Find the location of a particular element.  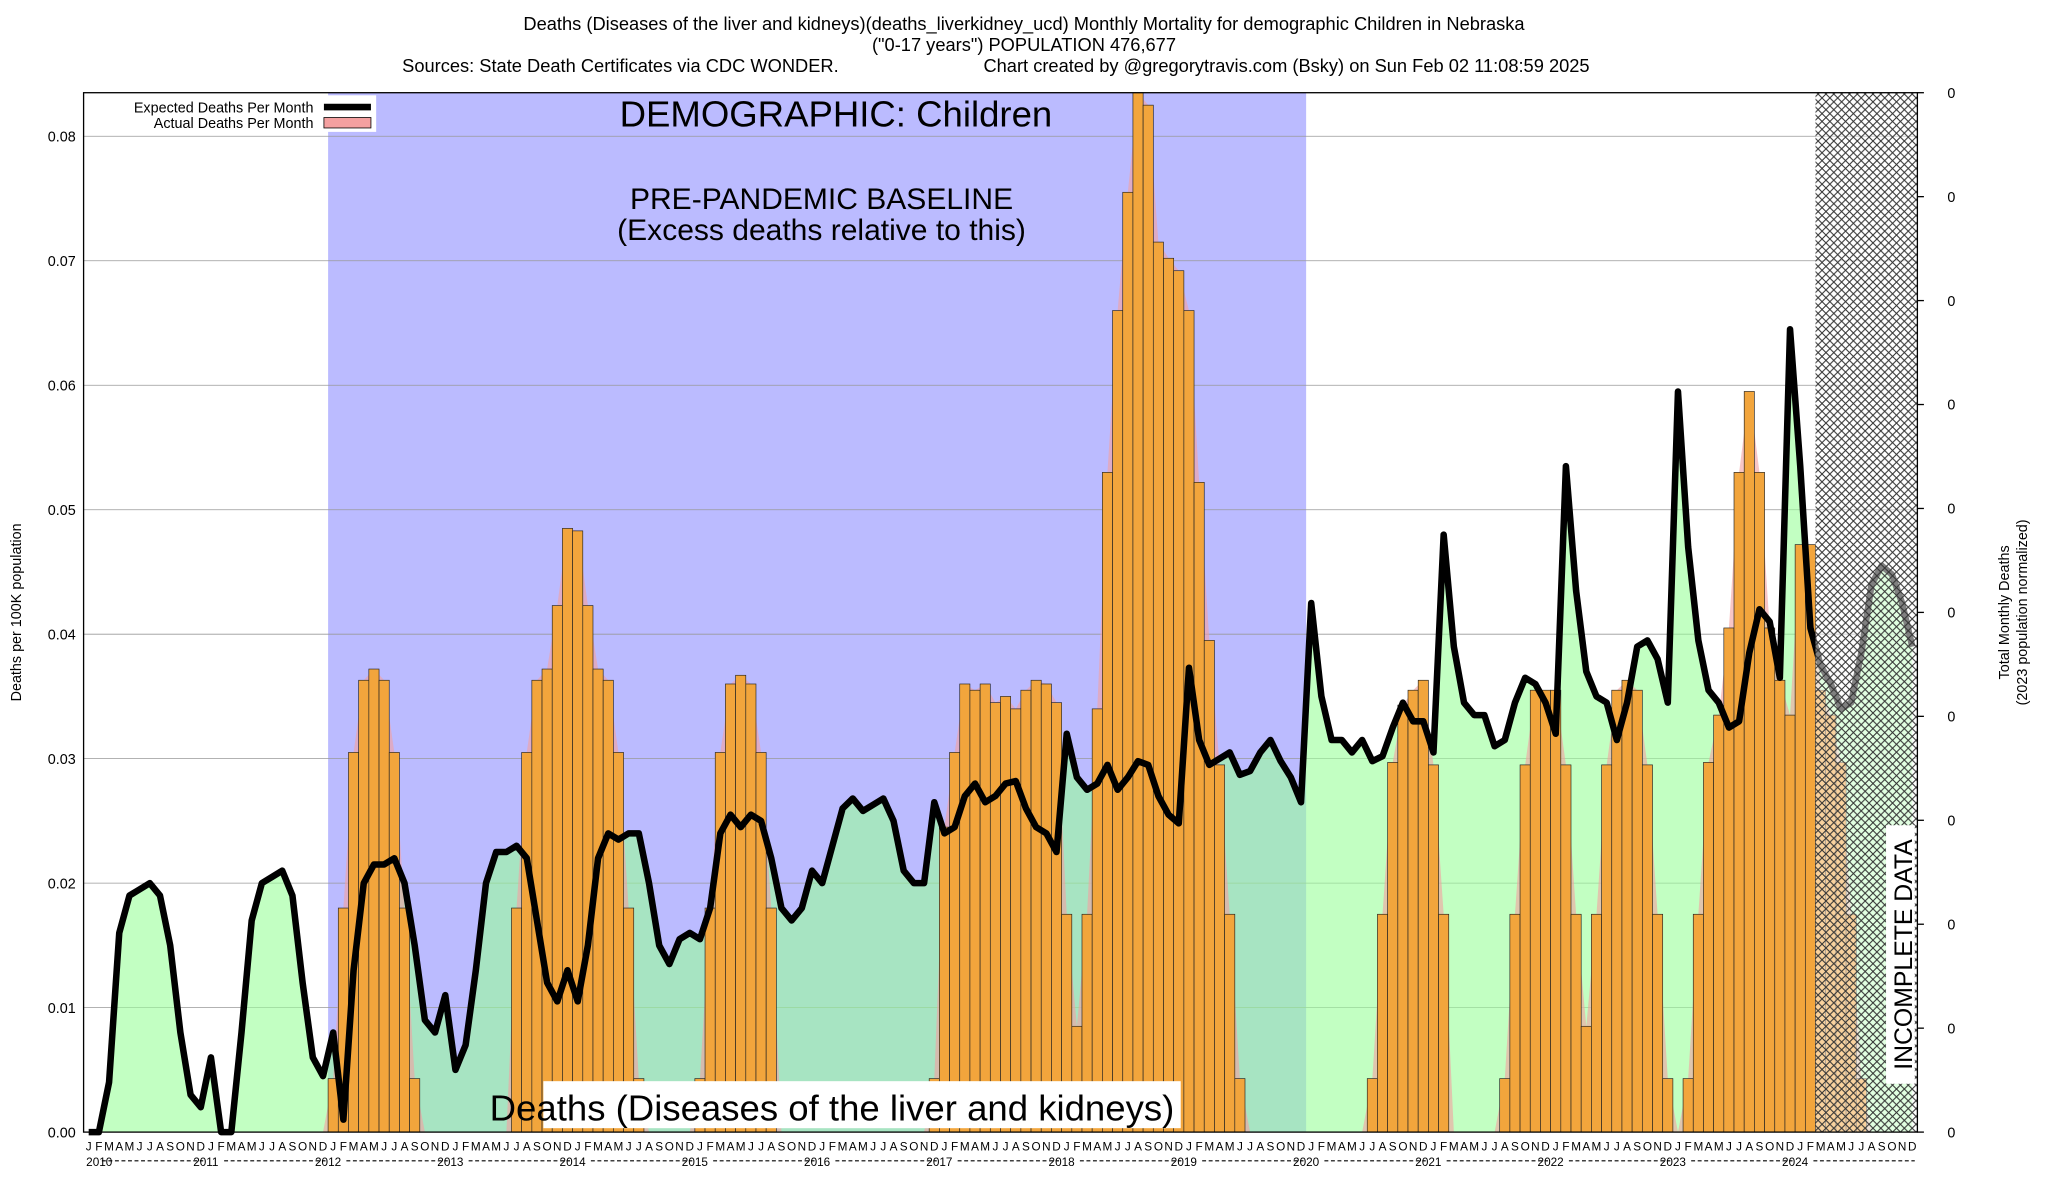

label-box is located at coordinates (1900, 954).